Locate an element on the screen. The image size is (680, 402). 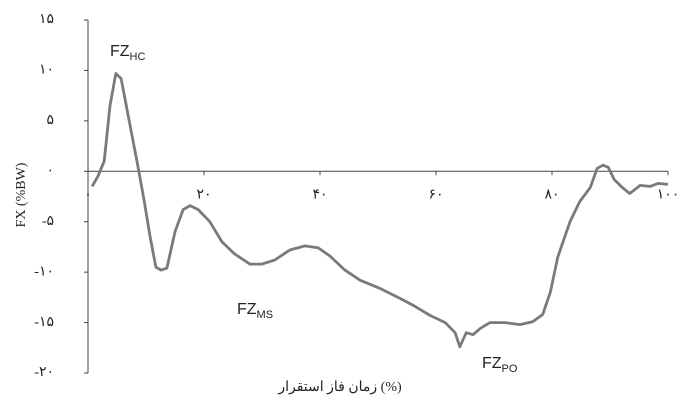
x-tick-label: ۰ is located at coordinates (88, 195).